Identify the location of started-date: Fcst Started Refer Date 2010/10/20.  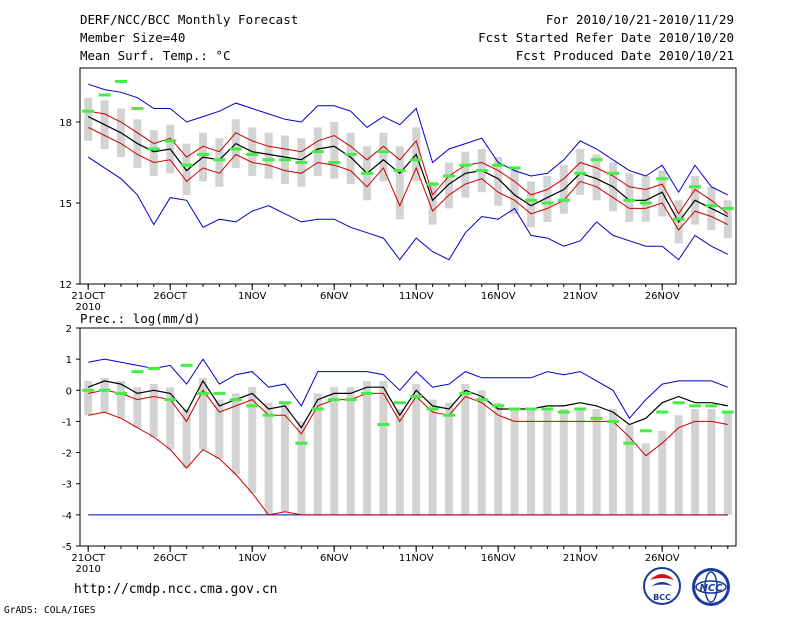
(606, 37).